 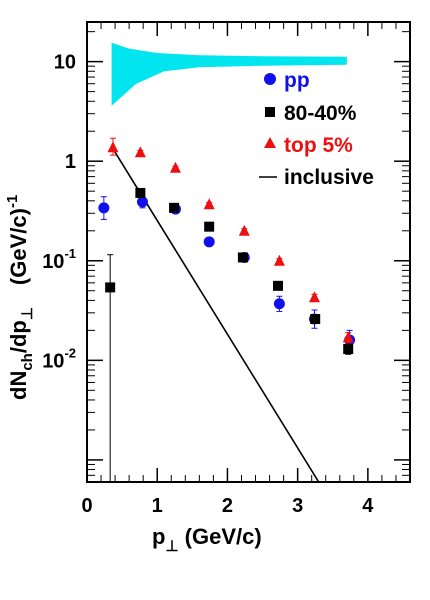 I want to click on cyan-band, so click(x=229, y=74).